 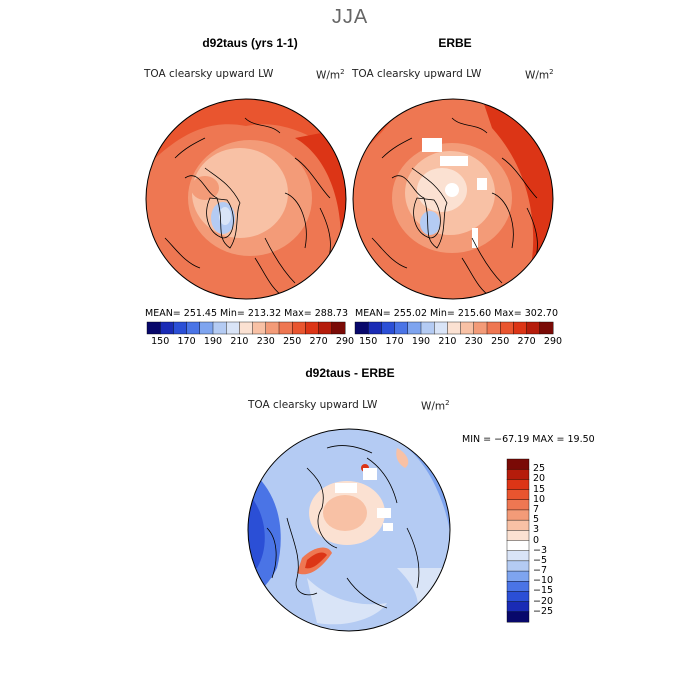 What do you see at coordinates (247, 313) in the screenshot?
I see `panel1-stats: MEAN= 251.45 Min= 213.32 Max= 288.73` at bounding box center [247, 313].